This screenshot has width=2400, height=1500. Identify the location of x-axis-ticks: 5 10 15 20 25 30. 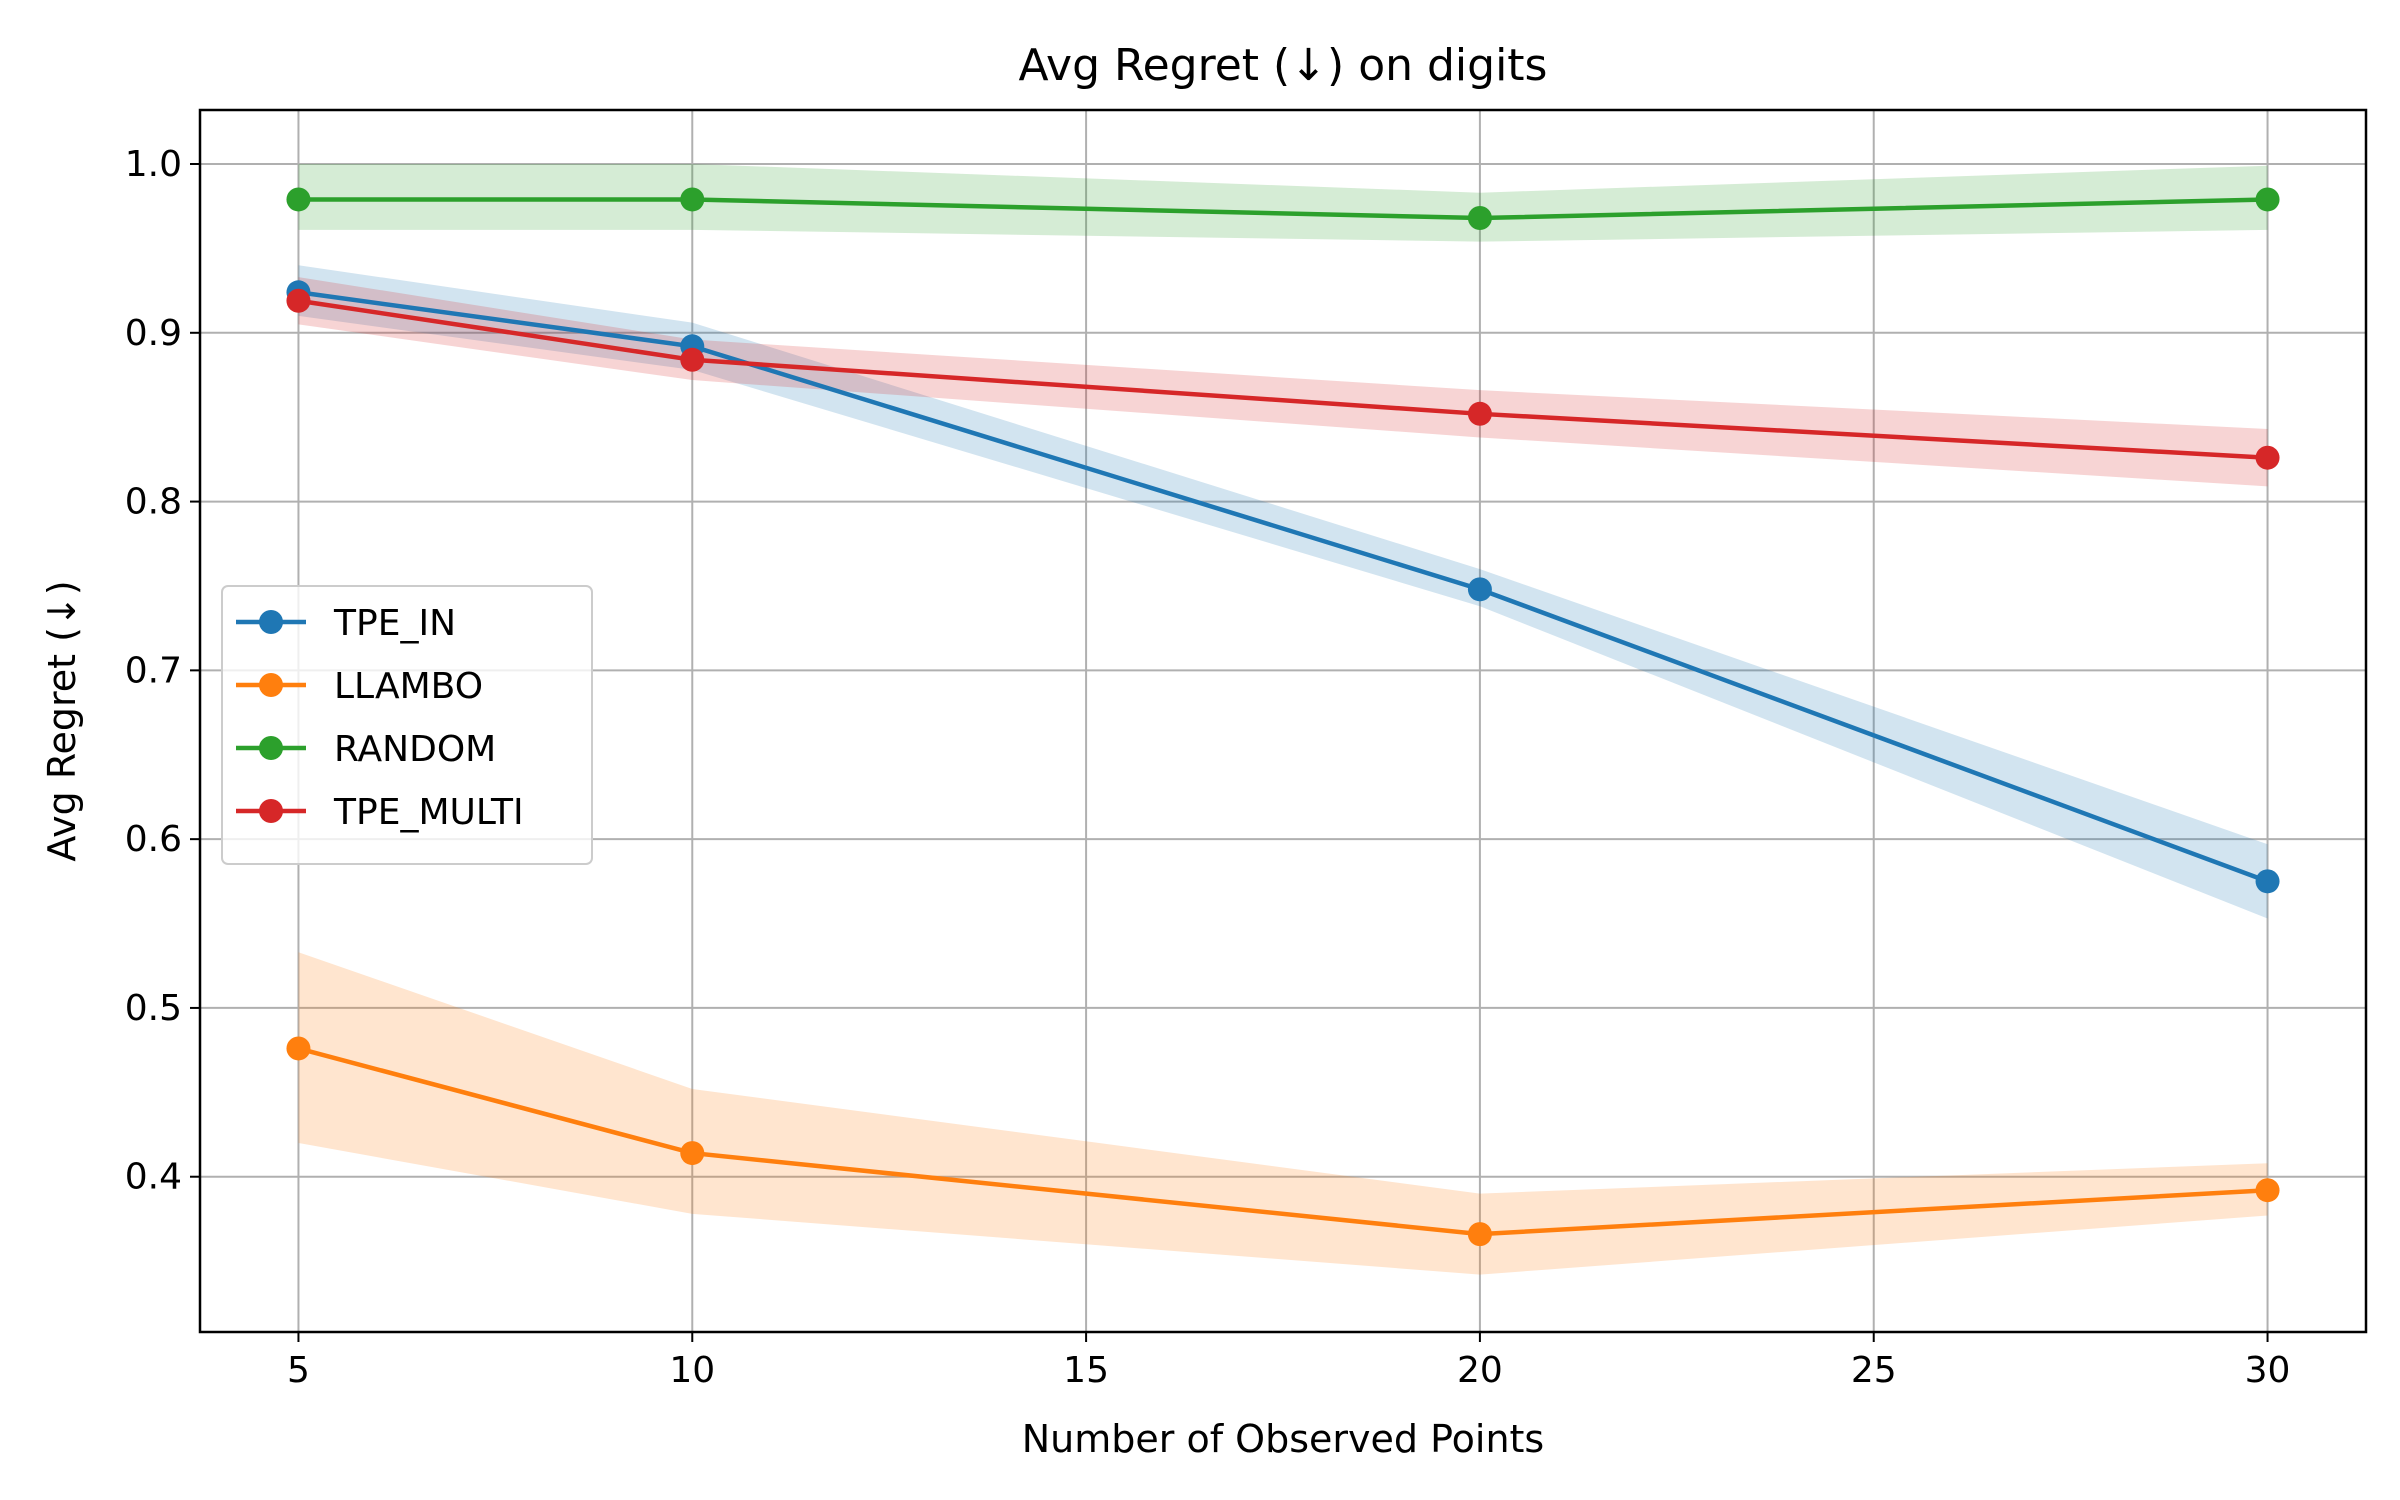
(1288, 1361).